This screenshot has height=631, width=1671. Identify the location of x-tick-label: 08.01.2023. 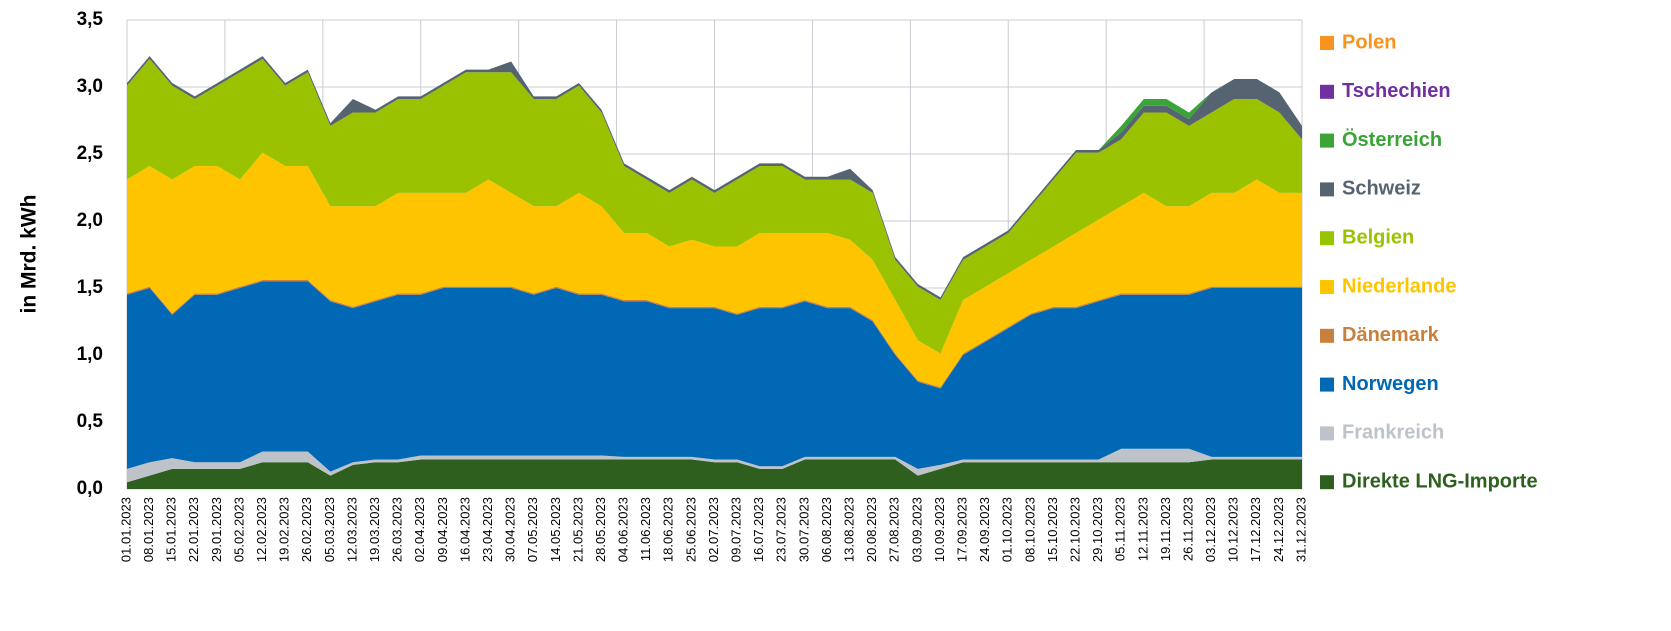
(148, 529).